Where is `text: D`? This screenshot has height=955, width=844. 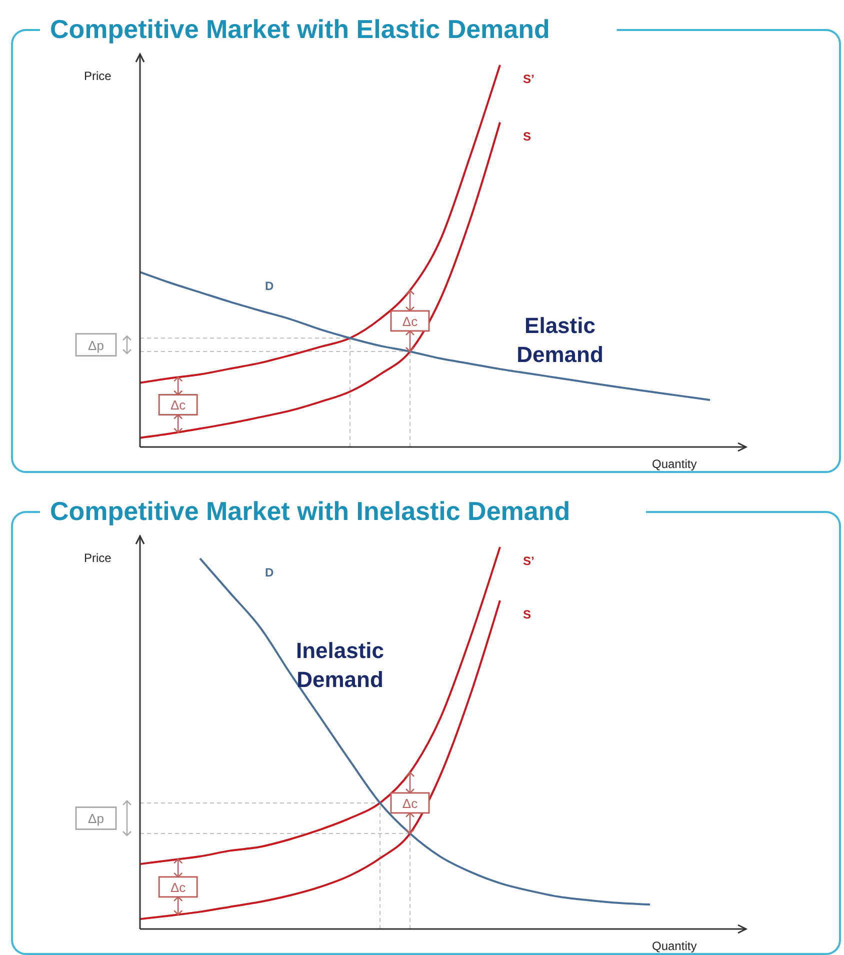
text: D is located at coordinates (269, 572).